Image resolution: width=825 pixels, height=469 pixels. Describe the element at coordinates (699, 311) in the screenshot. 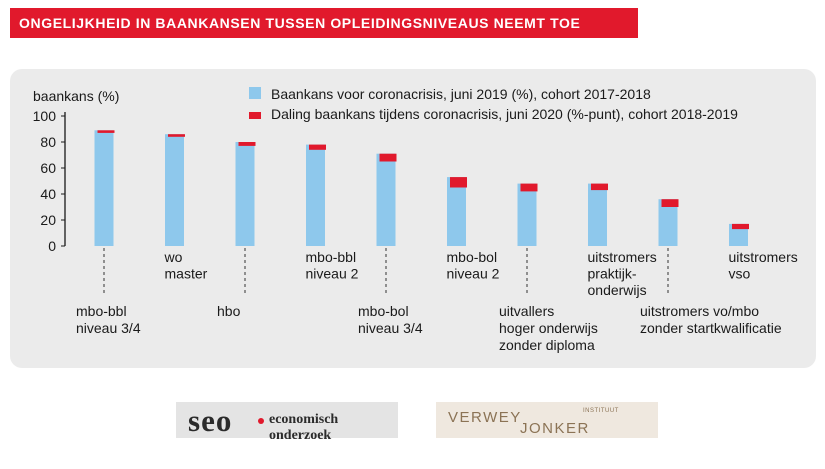

I see `category-label: uitstromers vo/mbo` at that location.